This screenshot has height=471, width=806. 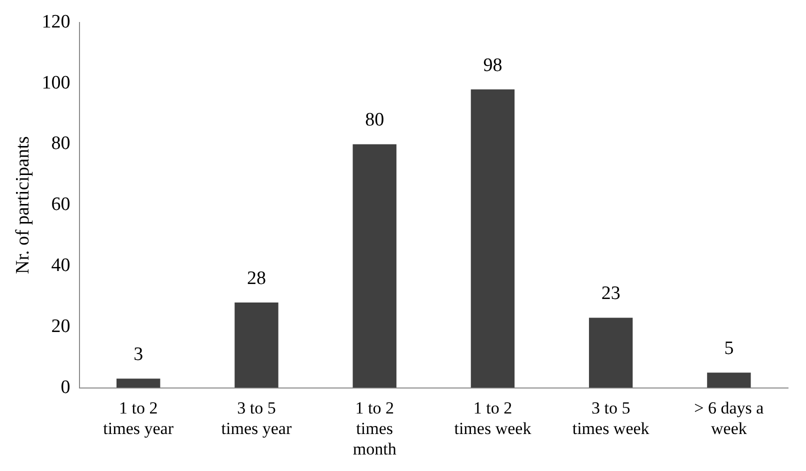 What do you see at coordinates (729, 349) in the screenshot?
I see `data-label: 5` at bounding box center [729, 349].